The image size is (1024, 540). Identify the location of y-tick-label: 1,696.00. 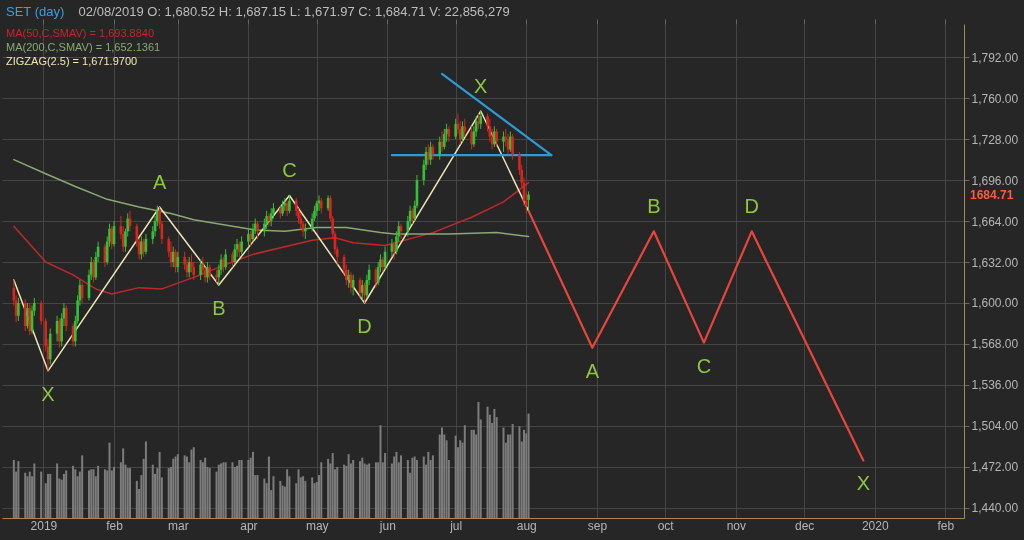
(995, 180).